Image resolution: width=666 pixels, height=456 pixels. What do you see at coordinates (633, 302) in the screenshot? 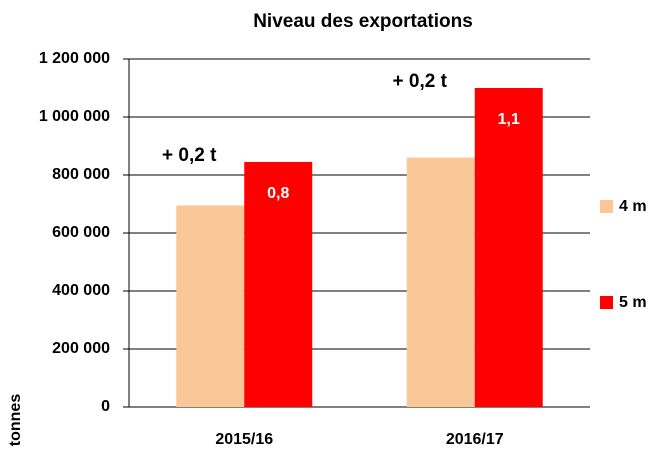
I see `legend-label: 5 m` at bounding box center [633, 302].